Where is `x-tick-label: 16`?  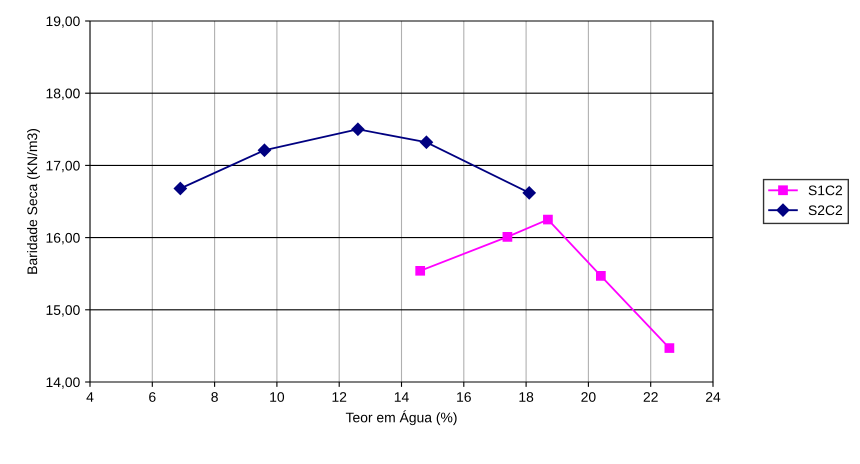
x-tick-label: 16 is located at coordinates (464, 397).